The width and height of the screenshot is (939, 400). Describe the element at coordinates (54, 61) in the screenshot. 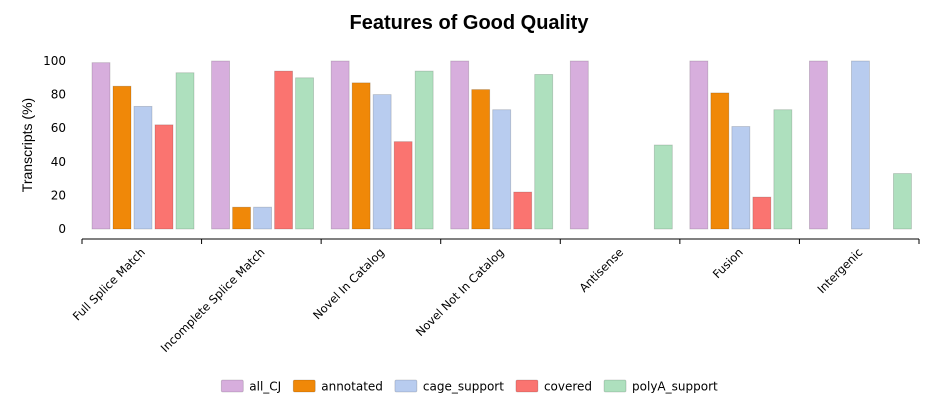

I see `y-tick-label: 100` at that location.